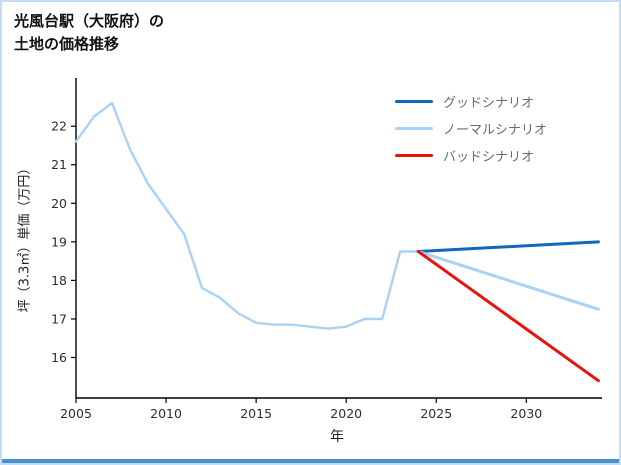 This screenshot has height=465, width=621. I want to click on series-good, so click(508, 246).